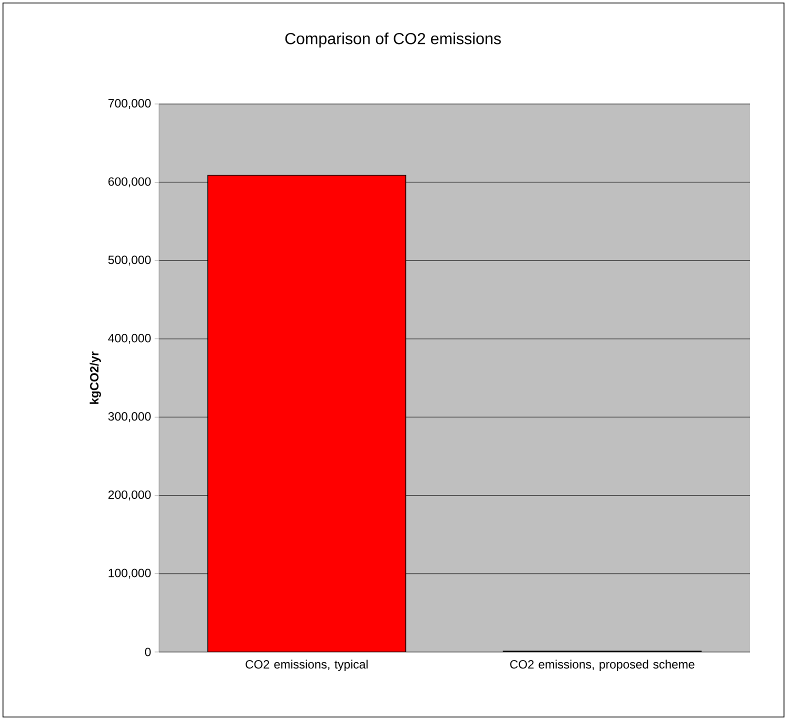 This screenshot has height=720, width=787. I want to click on y-tick-label: 100,000, so click(129, 573).